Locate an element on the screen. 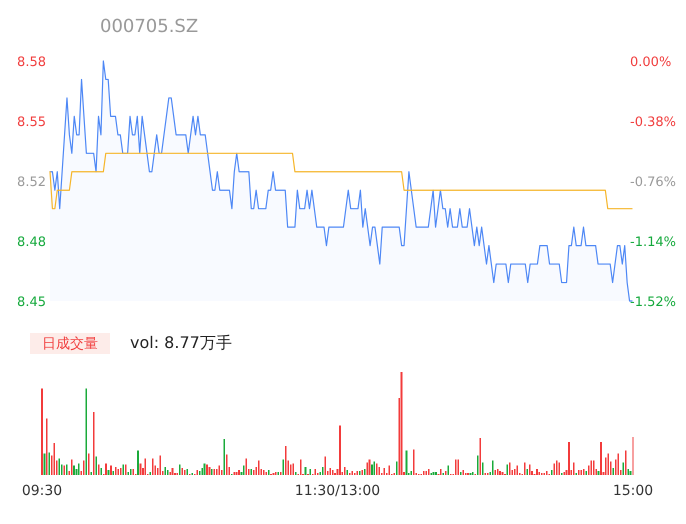 The width and height of the screenshot is (686, 524). y-tick-label: 8.45 is located at coordinates (31, 302).